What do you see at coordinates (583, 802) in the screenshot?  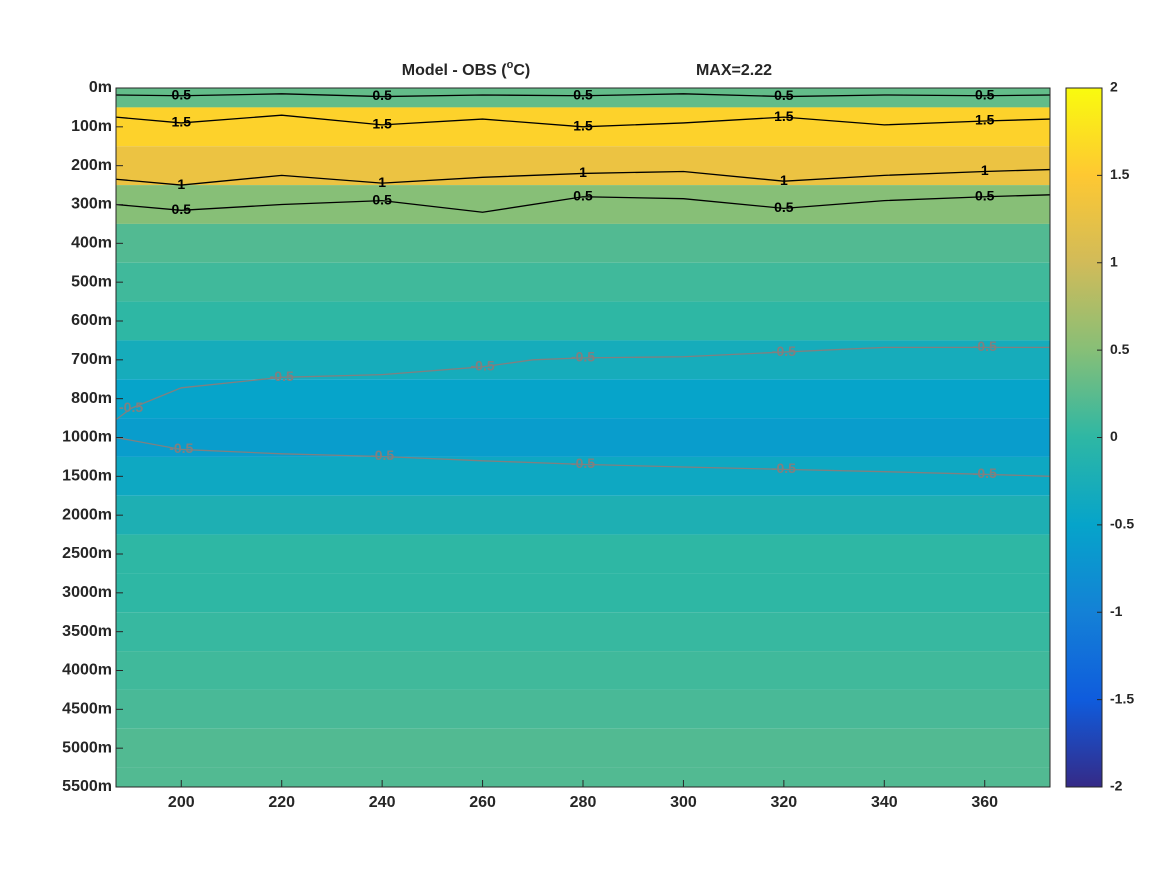 I see `x-tick-label: 280` at bounding box center [583, 802].